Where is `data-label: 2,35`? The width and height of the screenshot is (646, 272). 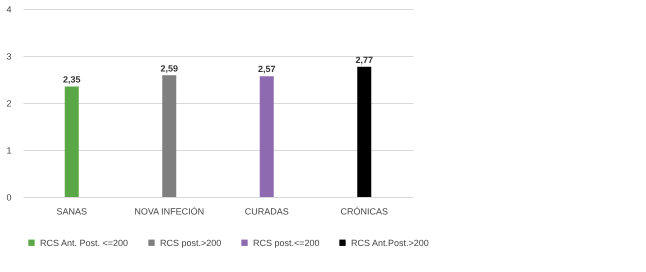
data-label: 2,35 is located at coordinates (71, 79).